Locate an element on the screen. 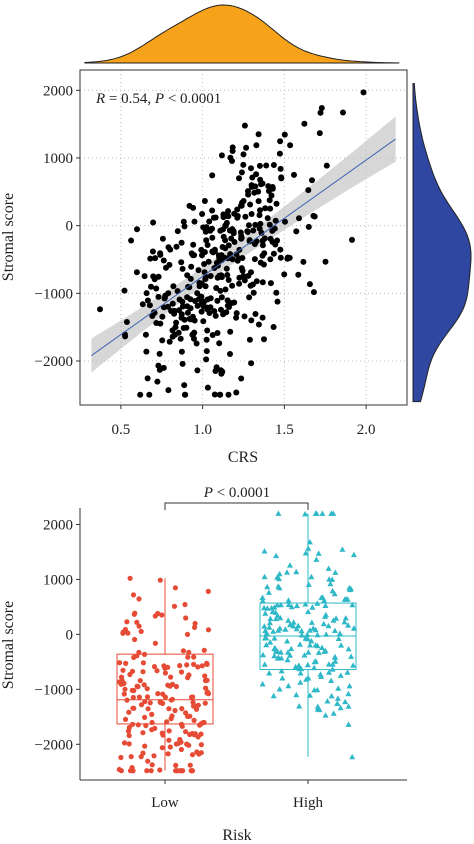 The height and width of the screenshot is (844, 474). x-tick-label: Low is located at coordinates (165, 803).